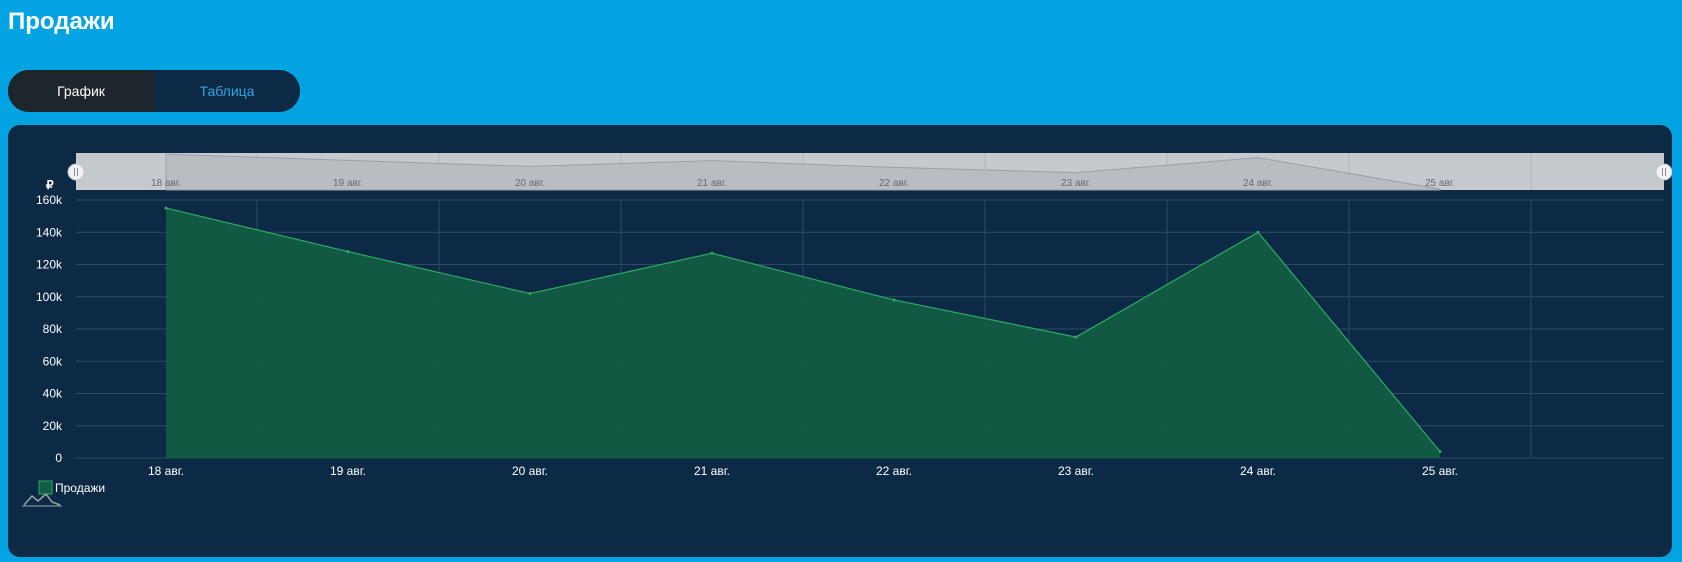 The width and height of the screenshot is (1682, 562). Describe the element at coordinates (227, 91) in the screenshot. I see `tab-table: Таблица` at that location.